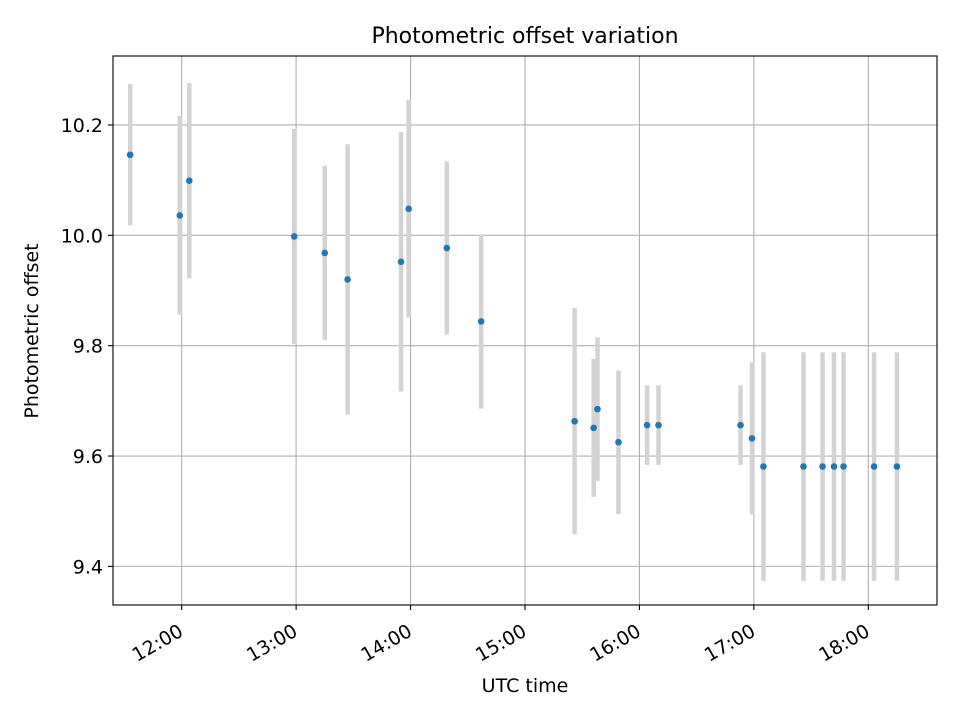  What do you see at coordinates (88, 457) in the screenshot?
I see `y-tick-label: 9.6` at bounding box center [88, 457].